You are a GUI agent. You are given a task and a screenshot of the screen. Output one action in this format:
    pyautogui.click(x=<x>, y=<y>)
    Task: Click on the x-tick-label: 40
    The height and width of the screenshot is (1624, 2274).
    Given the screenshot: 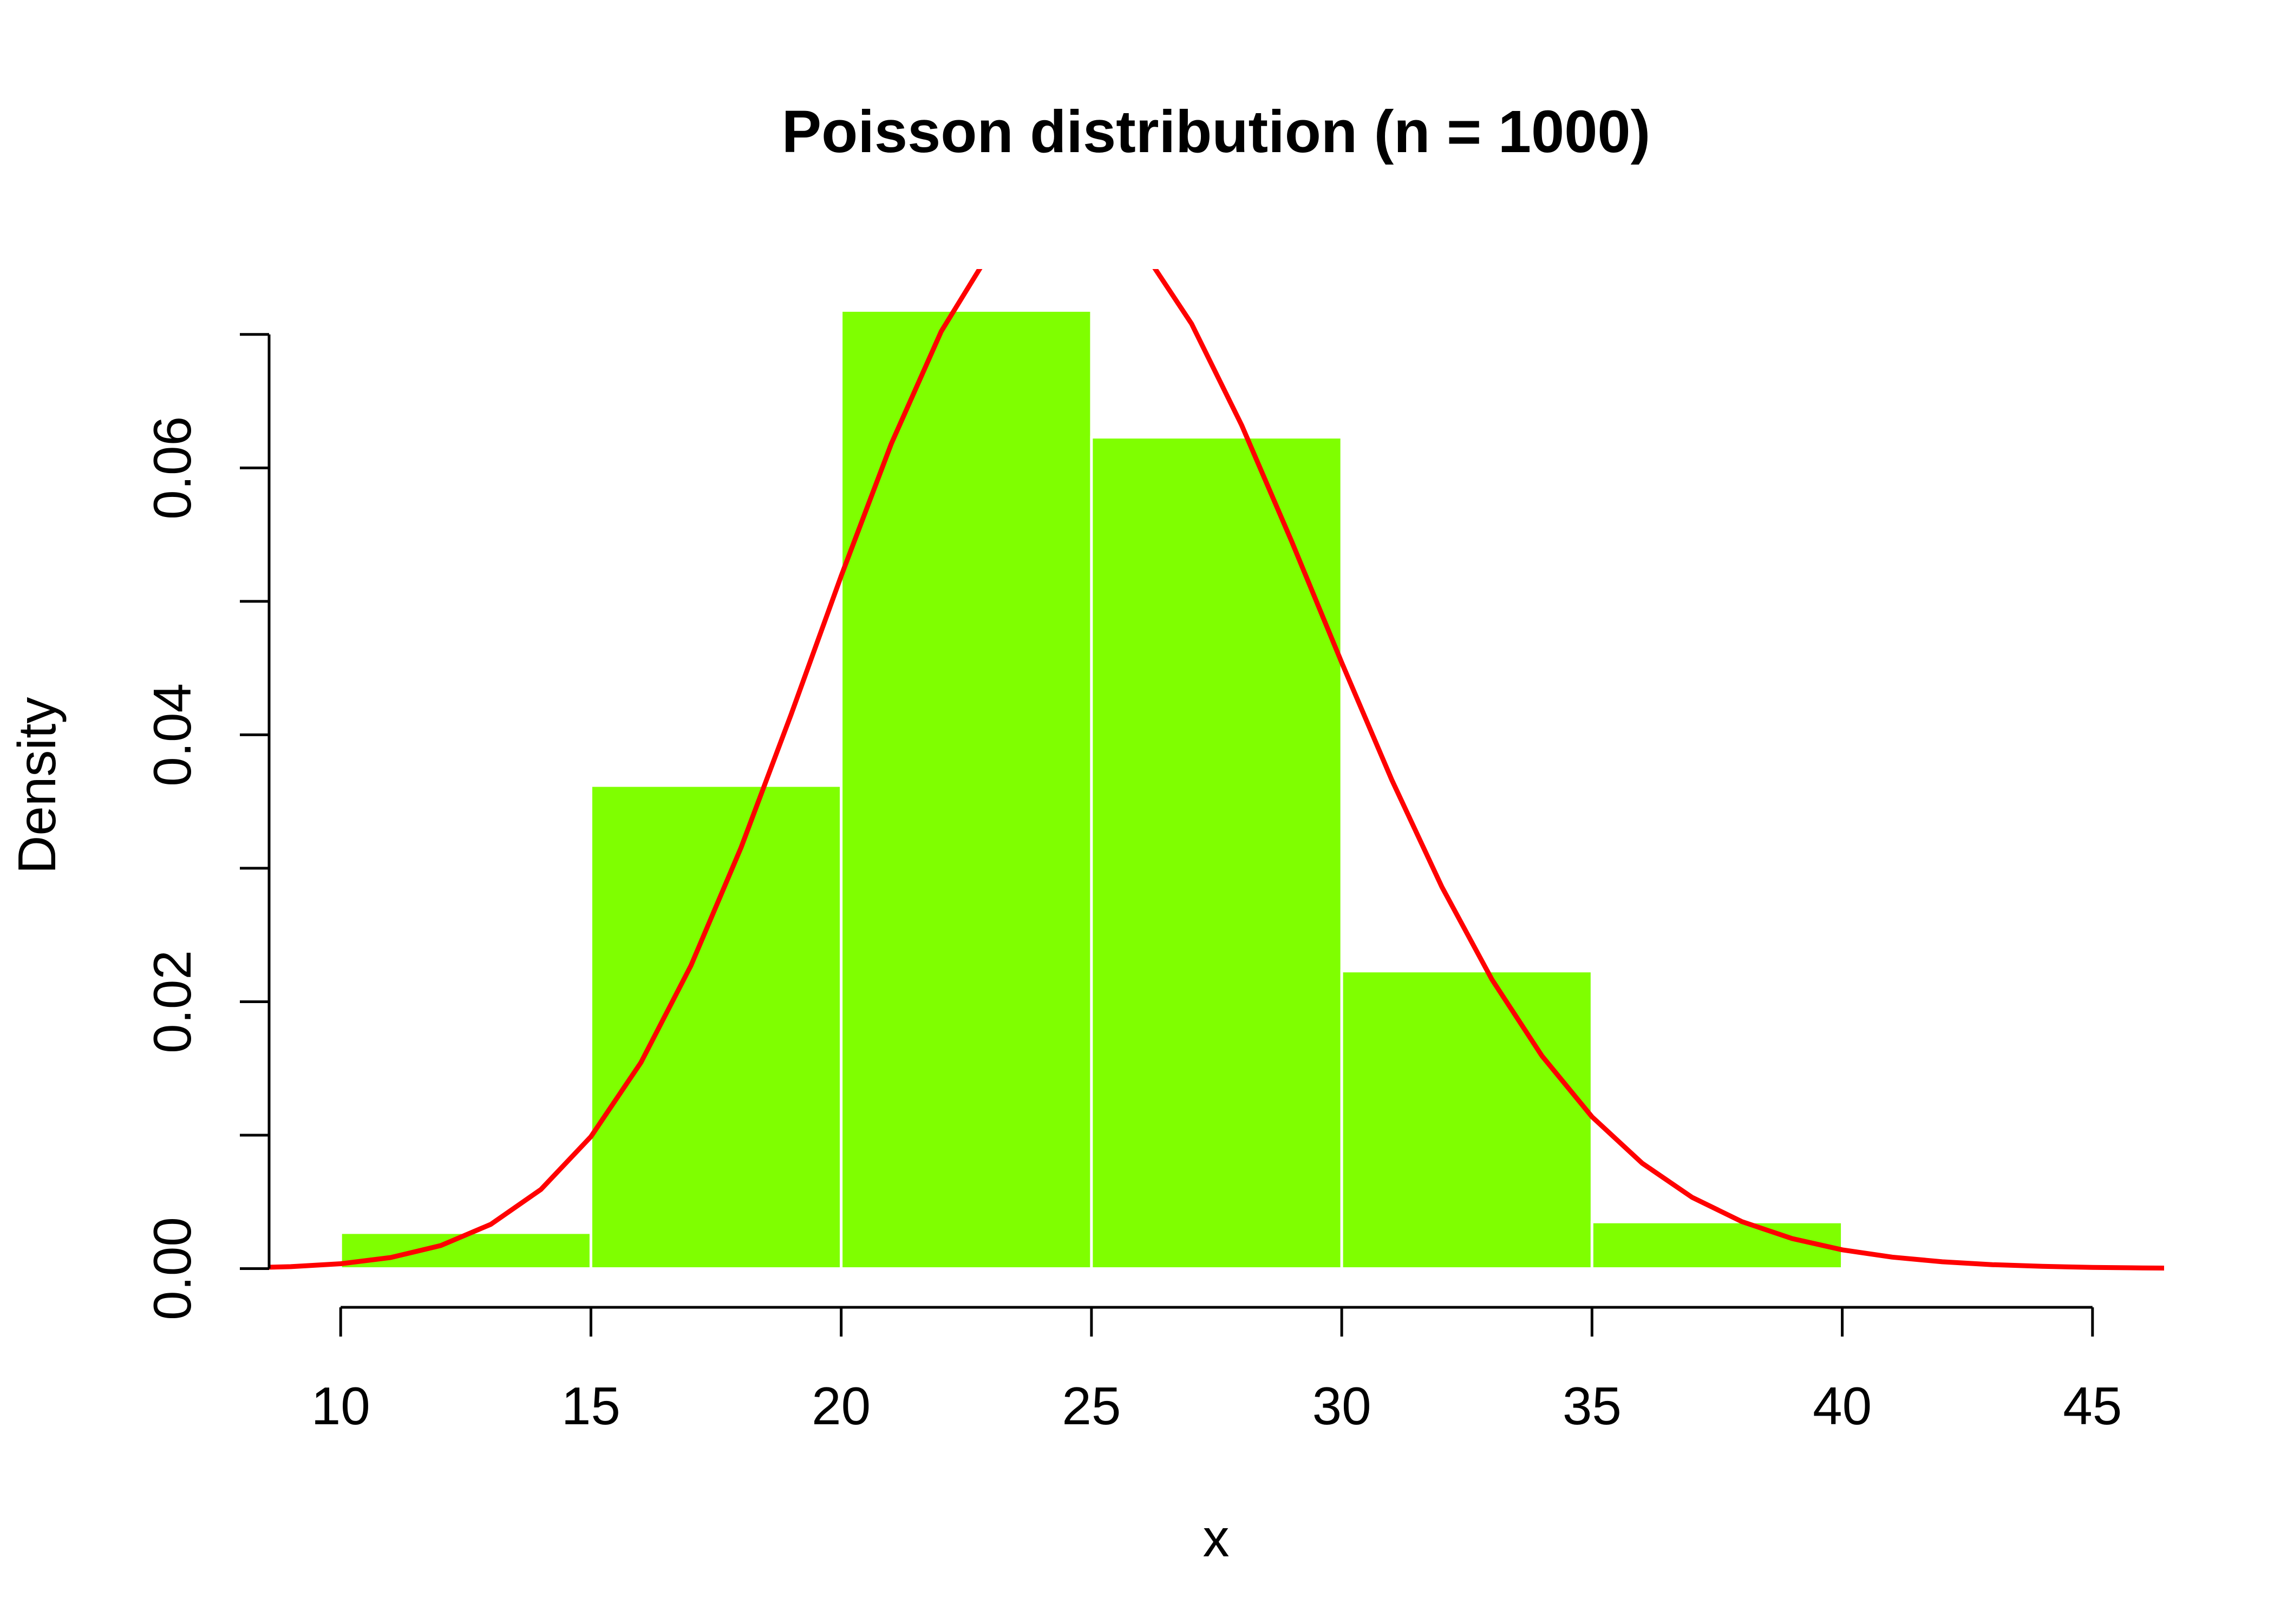 What is the action you would take?
    pyautogui.click(x=1843, y=1406)
    